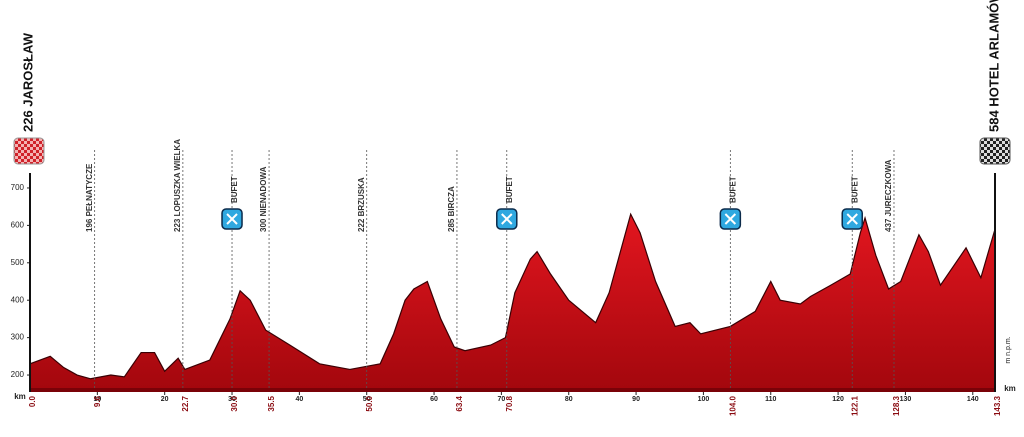 The width and height of the screenshot is (1024, 437). I want to click on waypoint-km: 22.7, so click(185, 403).